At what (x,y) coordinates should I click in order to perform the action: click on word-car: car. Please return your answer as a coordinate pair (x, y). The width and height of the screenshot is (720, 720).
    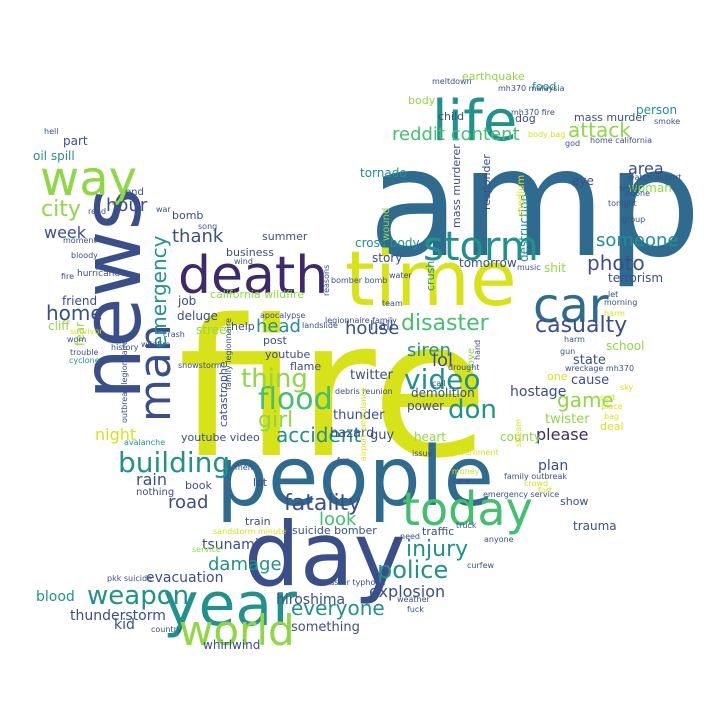
    Looking at the image, I should click on (571, 306).